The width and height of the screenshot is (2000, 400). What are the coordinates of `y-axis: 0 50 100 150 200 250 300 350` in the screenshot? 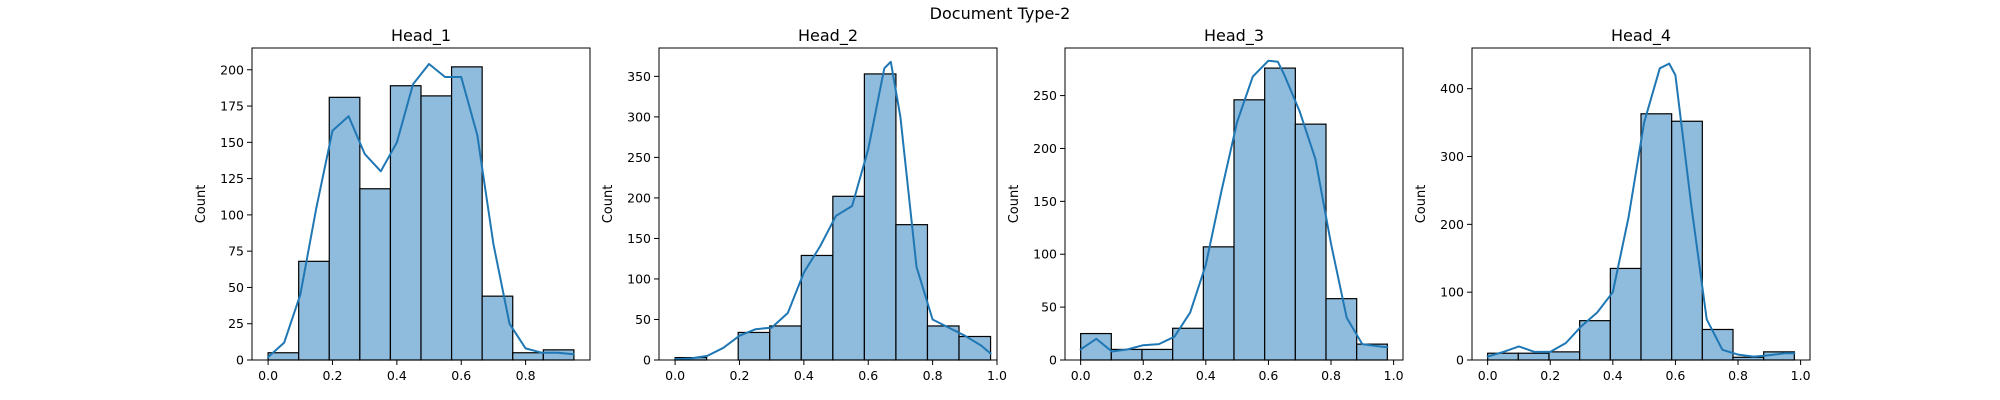 It's located at (643, 218).